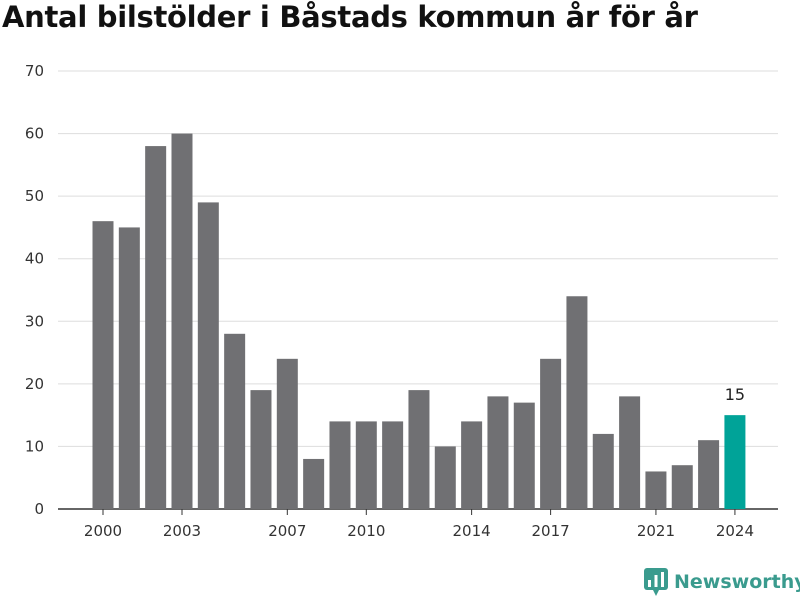  Describe the element at coordinates (709, 474) in the screenshot. I see `bar-2023` at that location.